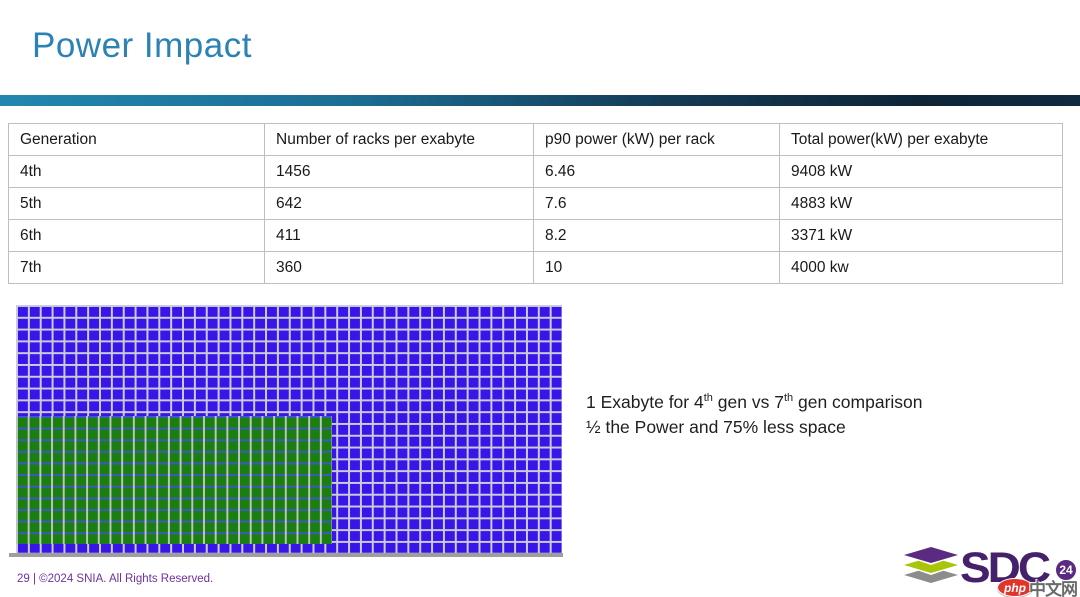 This screenshot has width=1080, height=597. What do you see at coordinates (716, 426) in the screenshot?
I see `comparison-note-line2: ½ the Power and 75% less space` at bounding box center [716, 426].